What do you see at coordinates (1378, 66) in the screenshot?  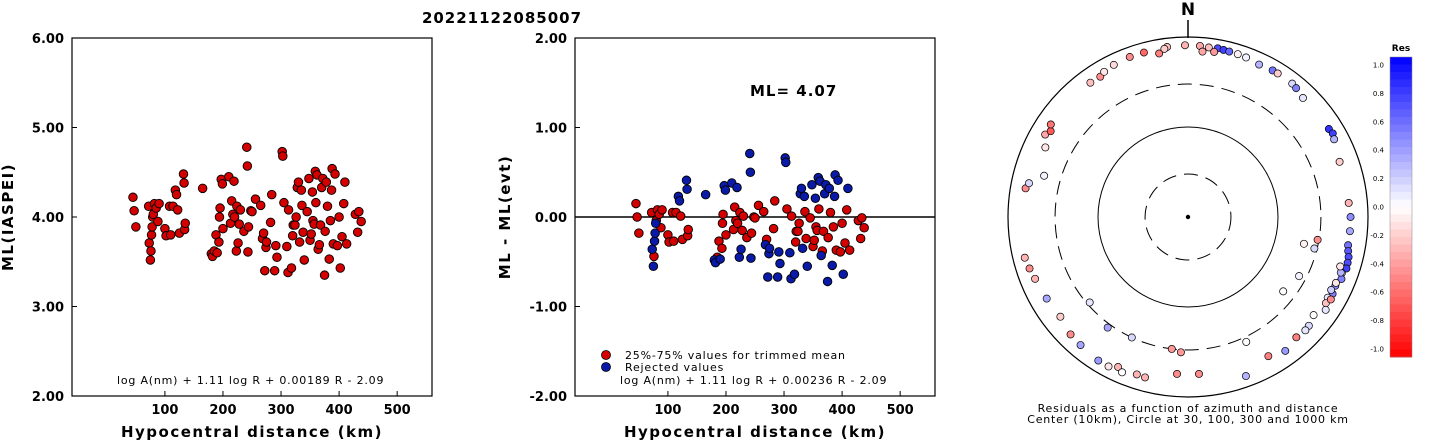 I see `colorbar-tick-label: 1.0` at bounding box center [1378, 66].